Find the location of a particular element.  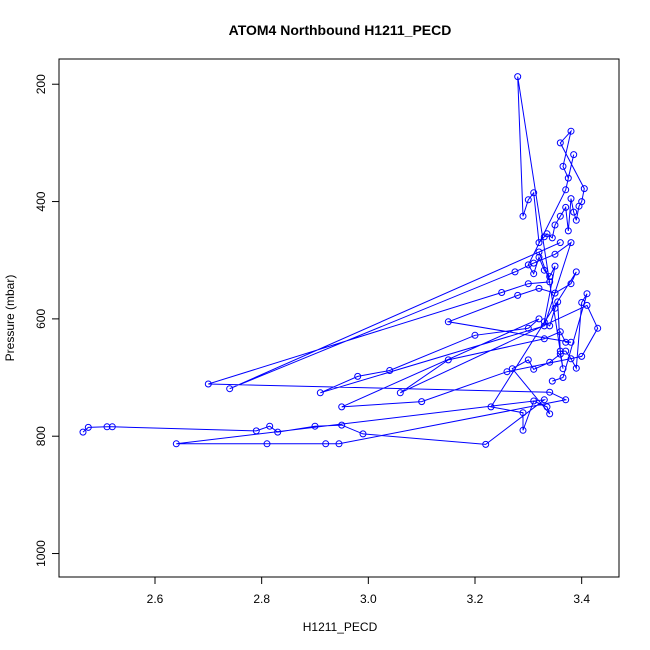

x-tick-label: 2.8 is located at coordinates (261, 599).